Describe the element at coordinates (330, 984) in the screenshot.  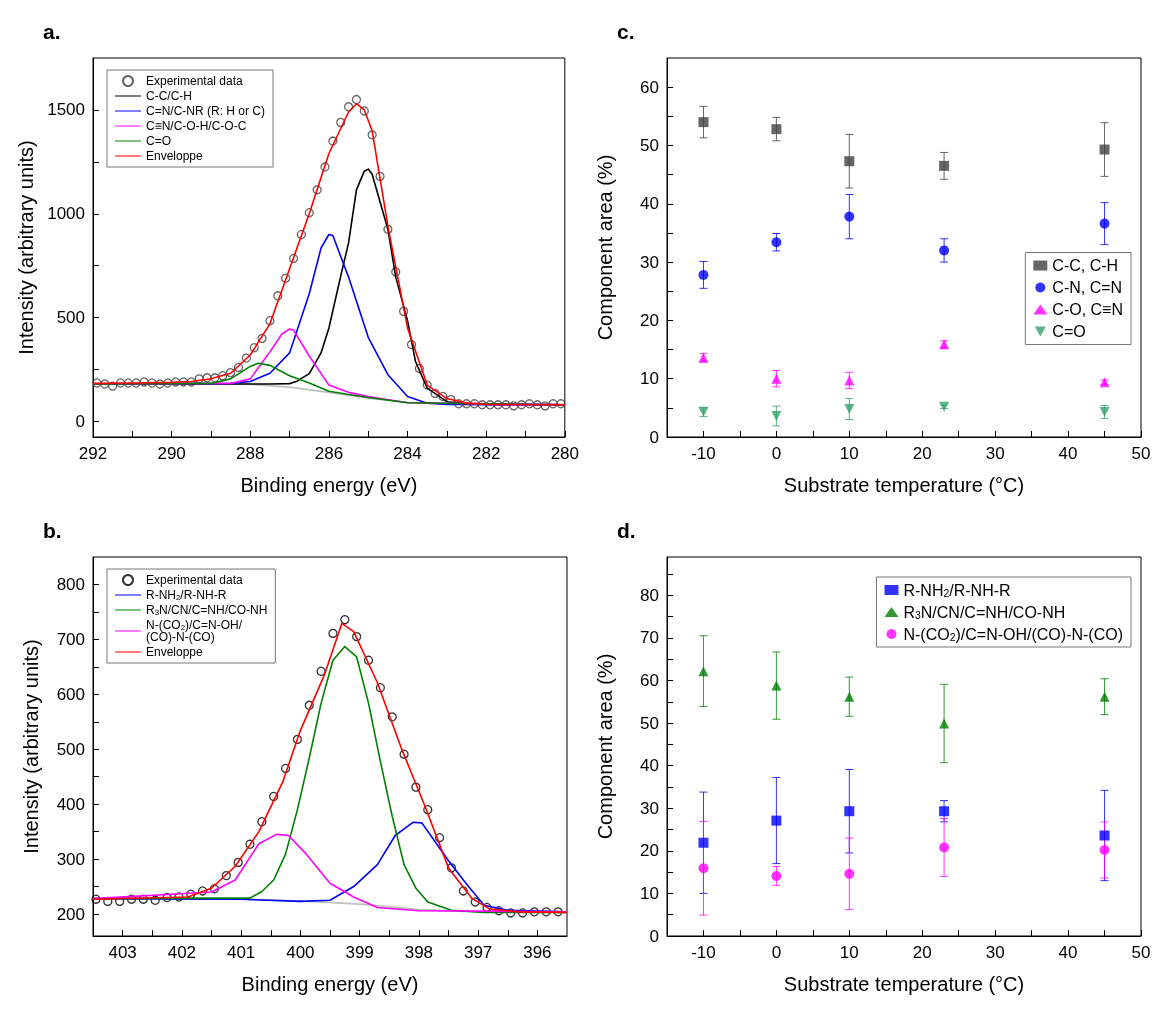
I see `x-axis-title: Binding energy (eV)` at that location.